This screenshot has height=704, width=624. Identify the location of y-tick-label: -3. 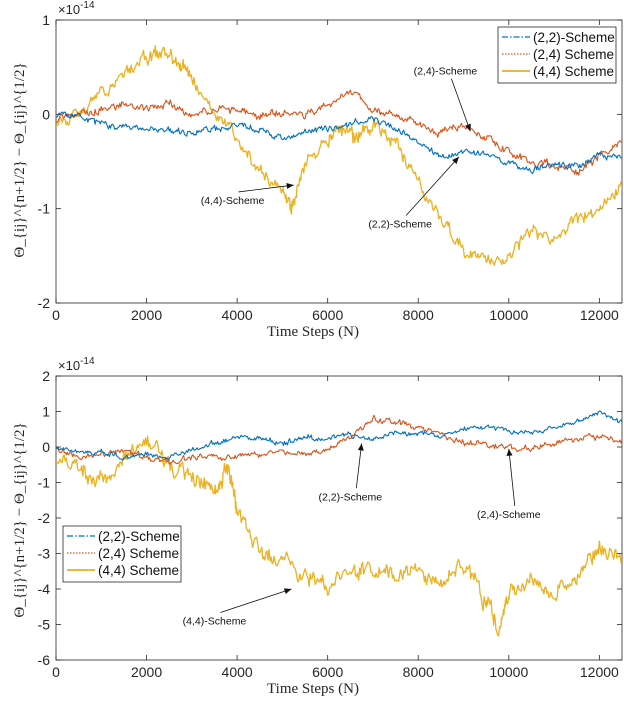
(44, 554).